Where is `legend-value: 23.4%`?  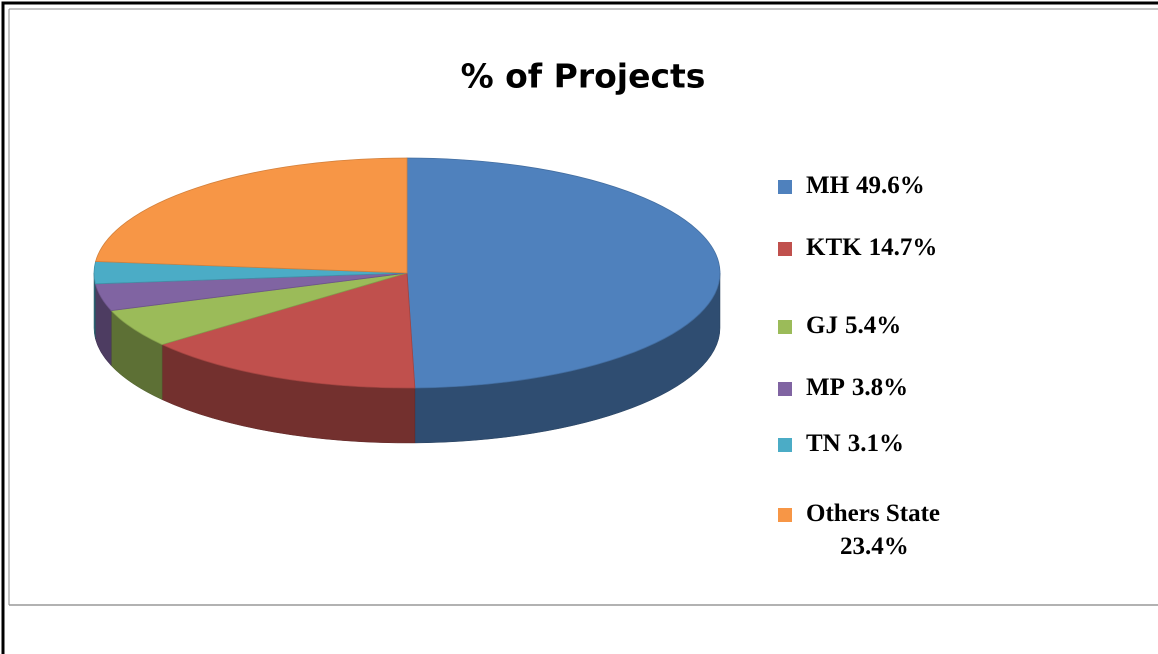
legend-value: 23.4% is located at coordinates (874, 546).